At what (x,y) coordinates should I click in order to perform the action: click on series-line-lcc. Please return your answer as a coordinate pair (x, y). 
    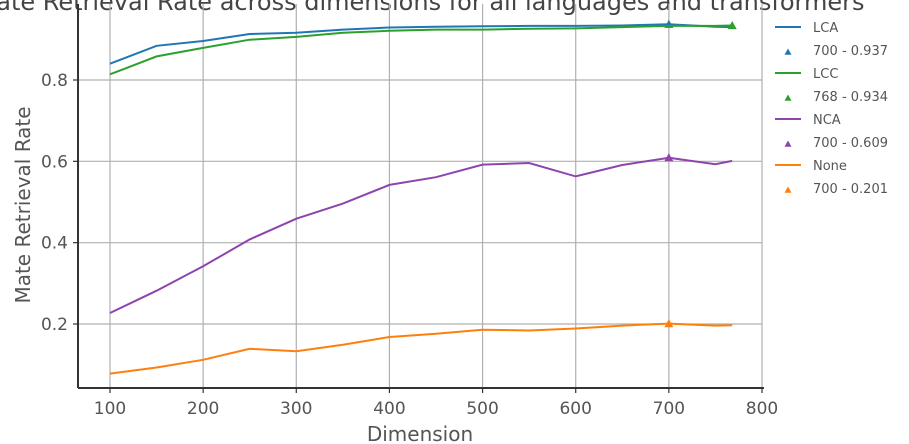
    Looking at the image, I should click on (421, 50).